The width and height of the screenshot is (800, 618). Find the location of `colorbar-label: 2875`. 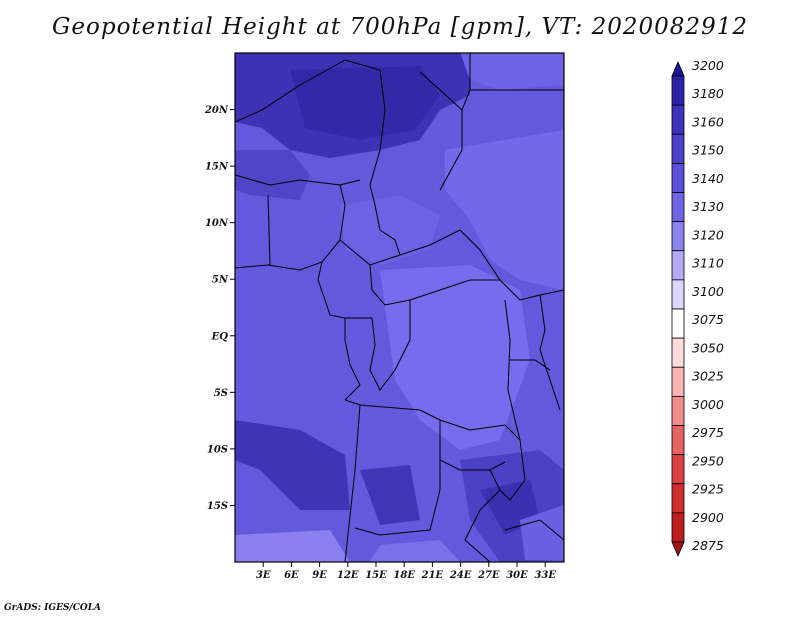

colorbar-label: 2875 is located at coordinates (708, 545).